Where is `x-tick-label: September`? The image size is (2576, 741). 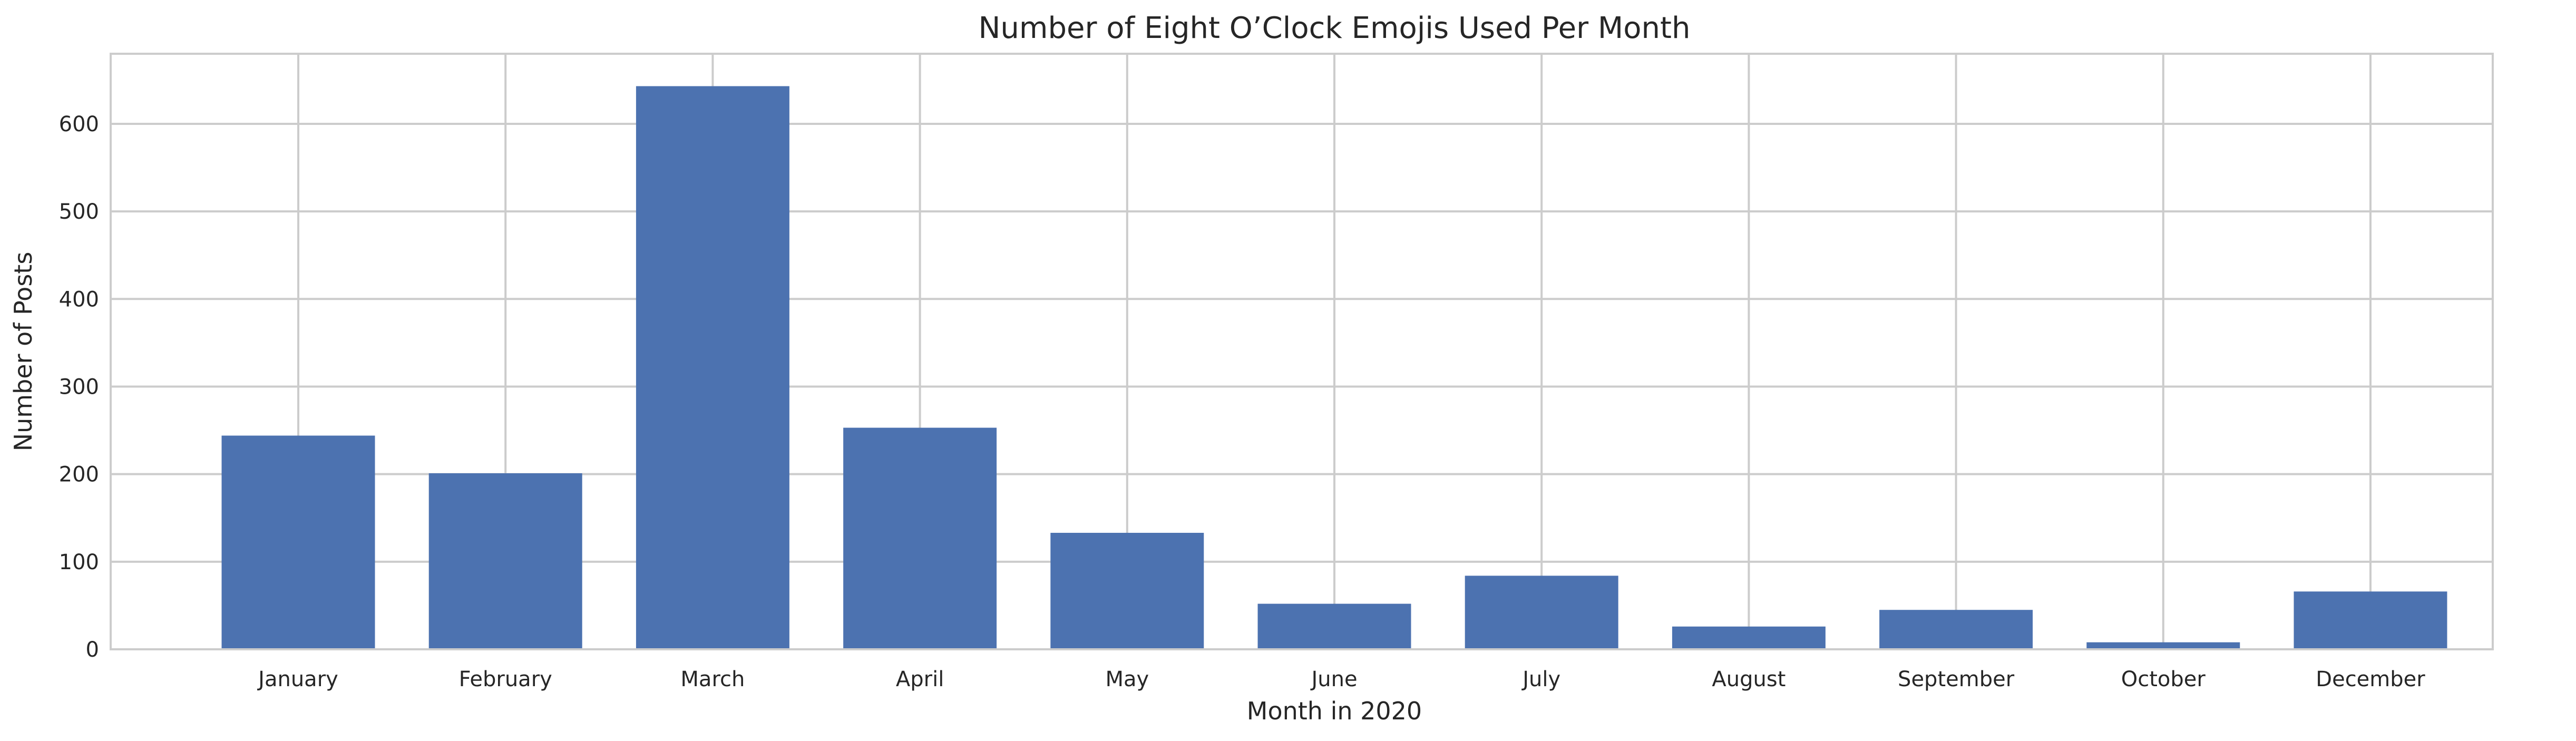 x-tick-label: September is located at coordinates (1956, 679).